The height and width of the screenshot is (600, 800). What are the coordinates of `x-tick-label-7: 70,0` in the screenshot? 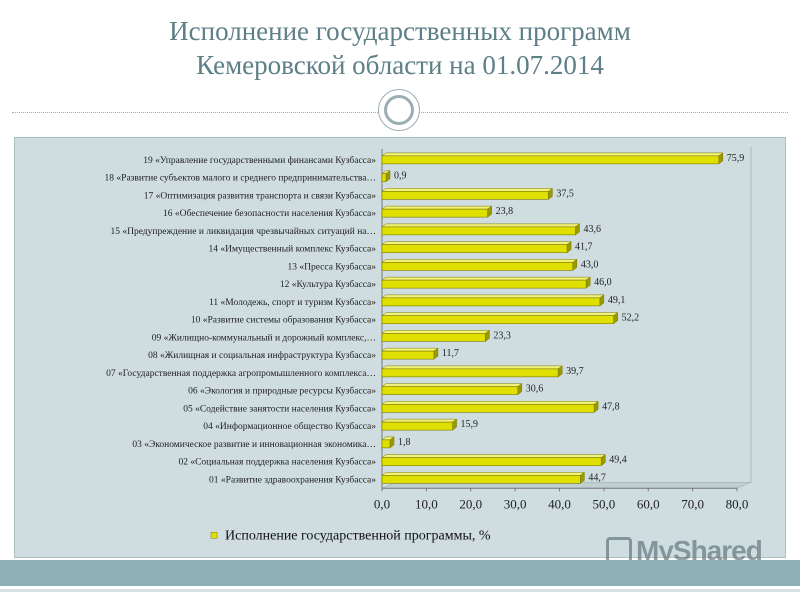 It's located at (692, 503).